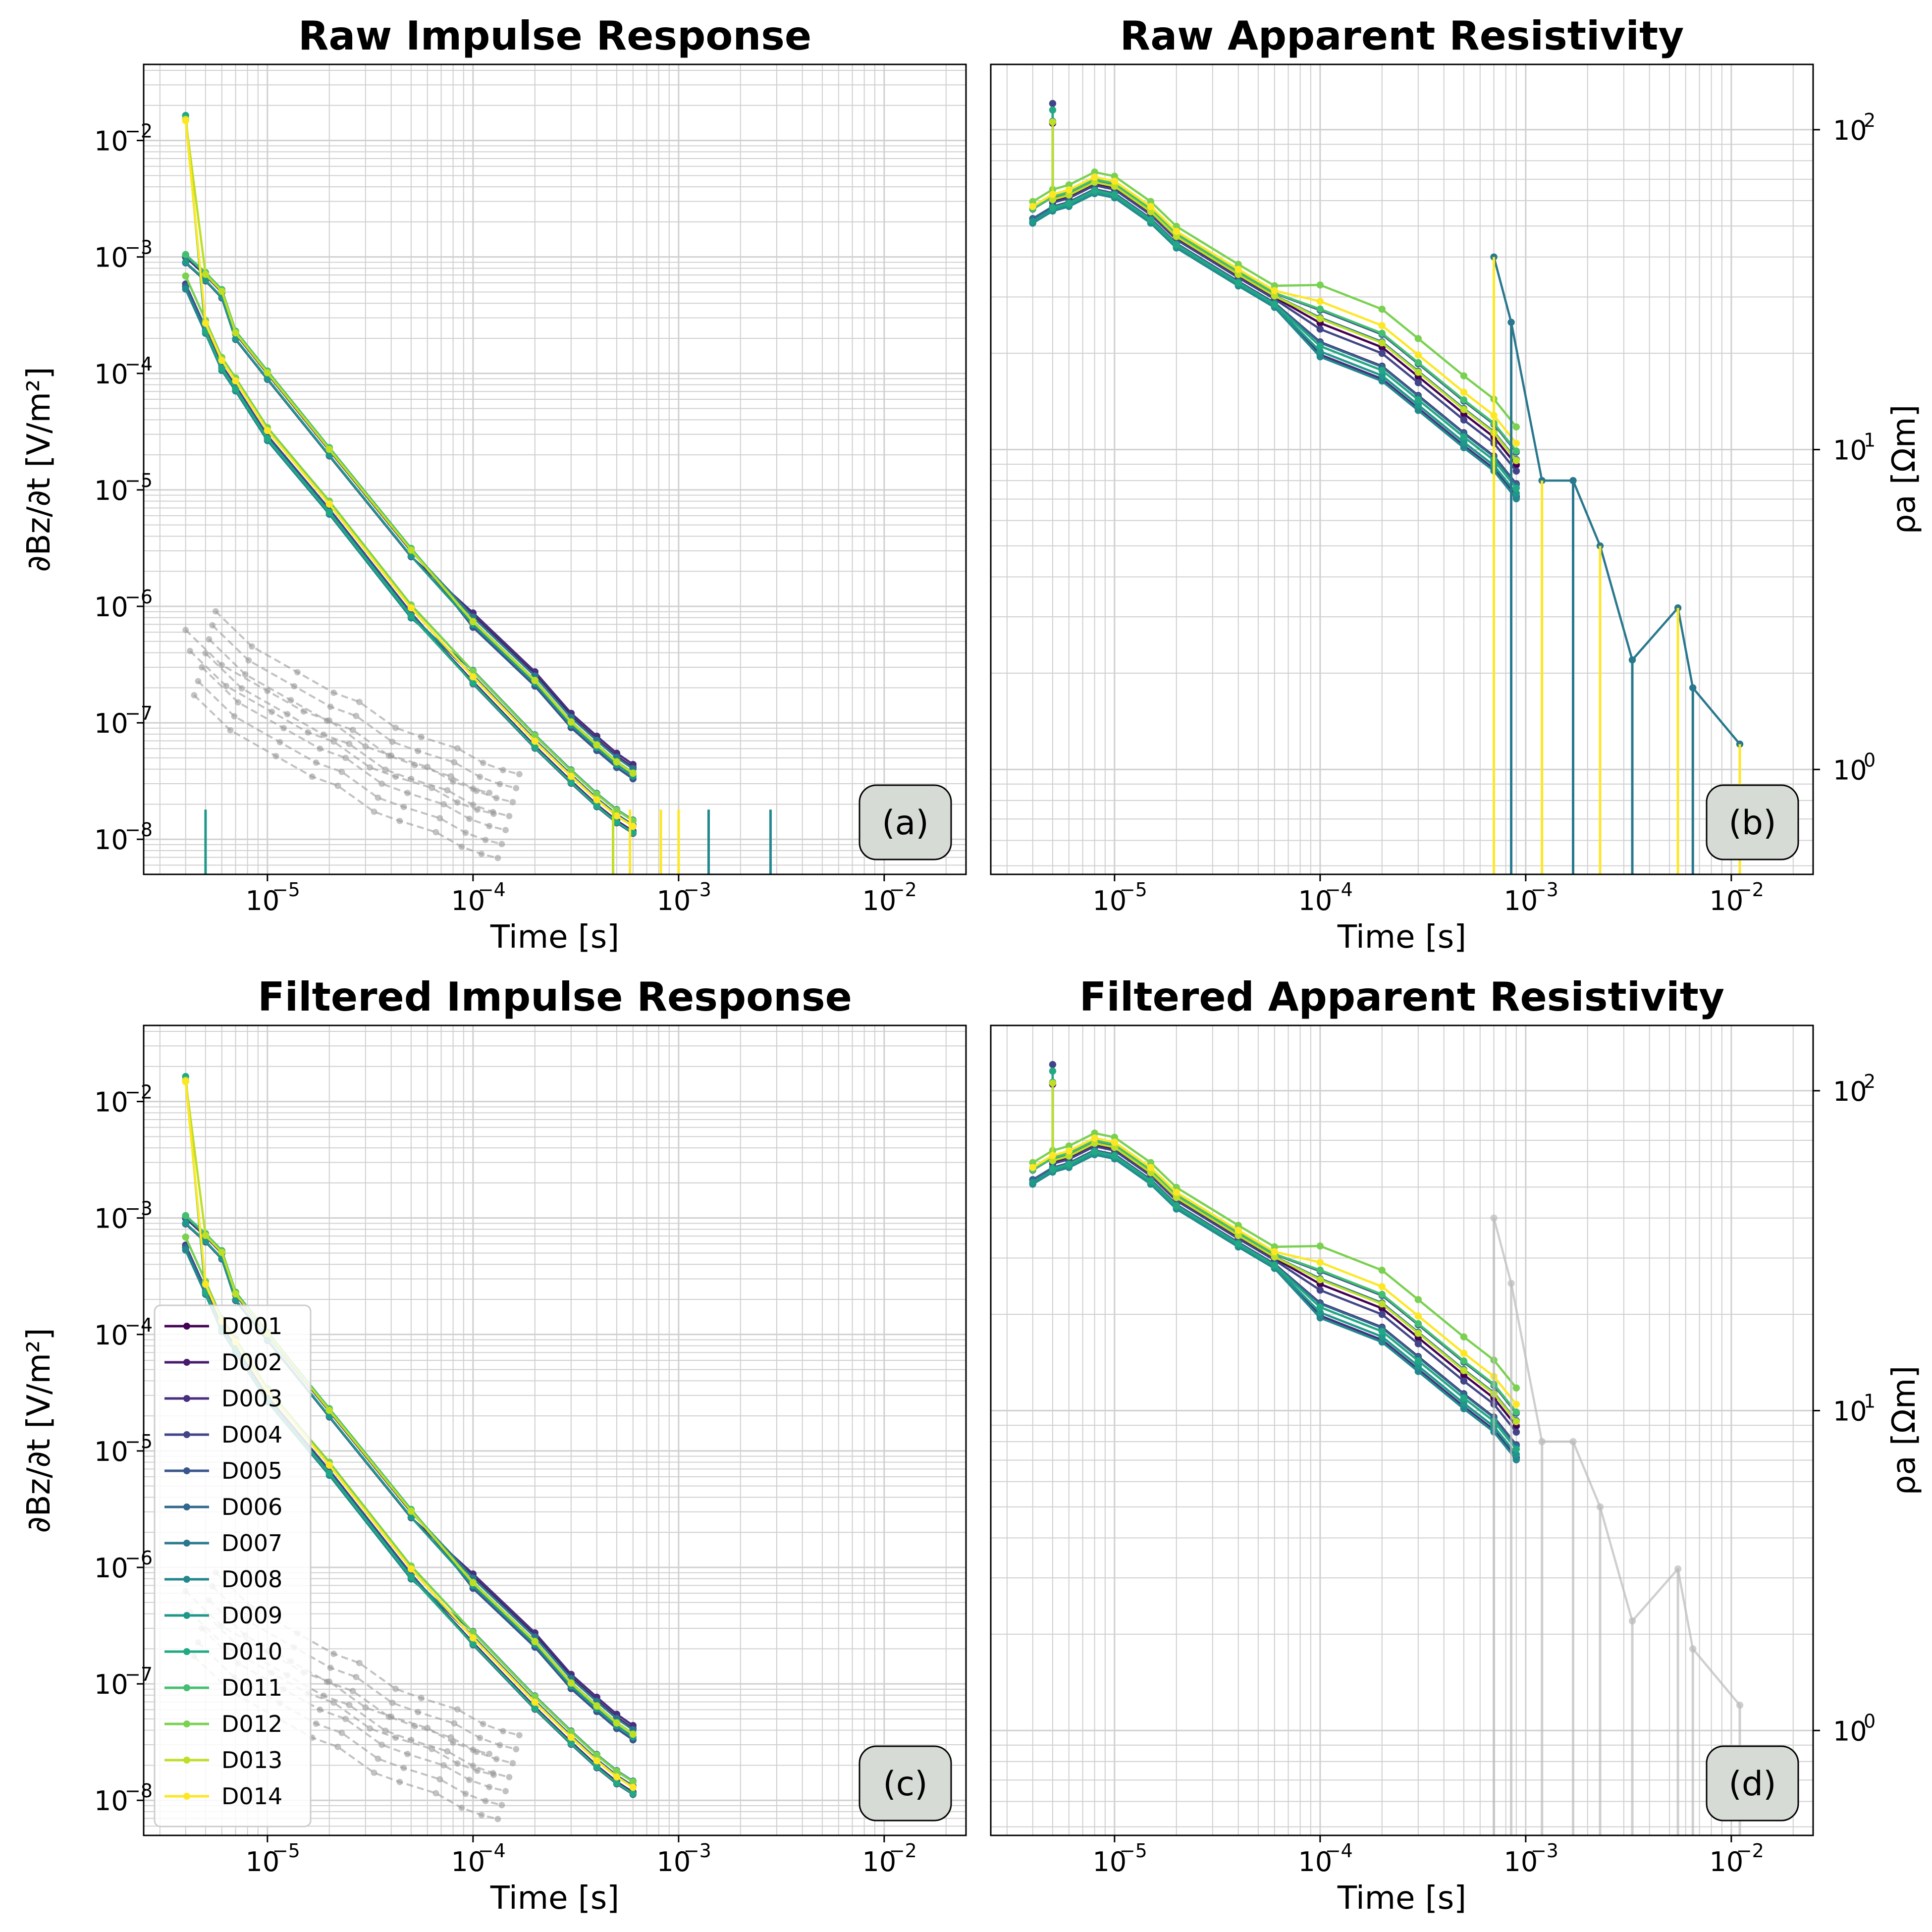 Image resolution: width=1932 pixels, height=1932 pixels. Describe the element at coordinates (554, 1899) in the screenshot. I see `x-axis-label: Time [s]` at that location.